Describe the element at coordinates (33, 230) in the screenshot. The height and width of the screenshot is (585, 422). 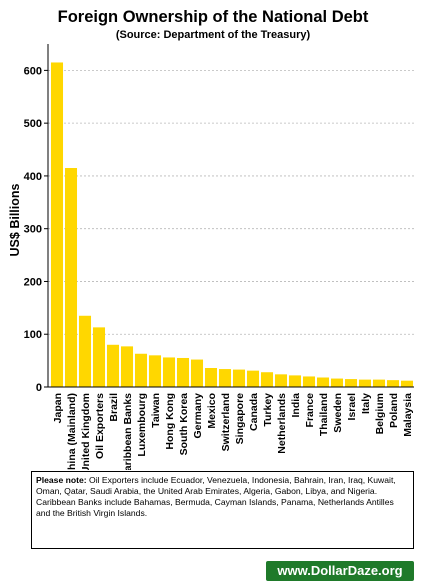
I see `y-tick-label: 300` at that location.